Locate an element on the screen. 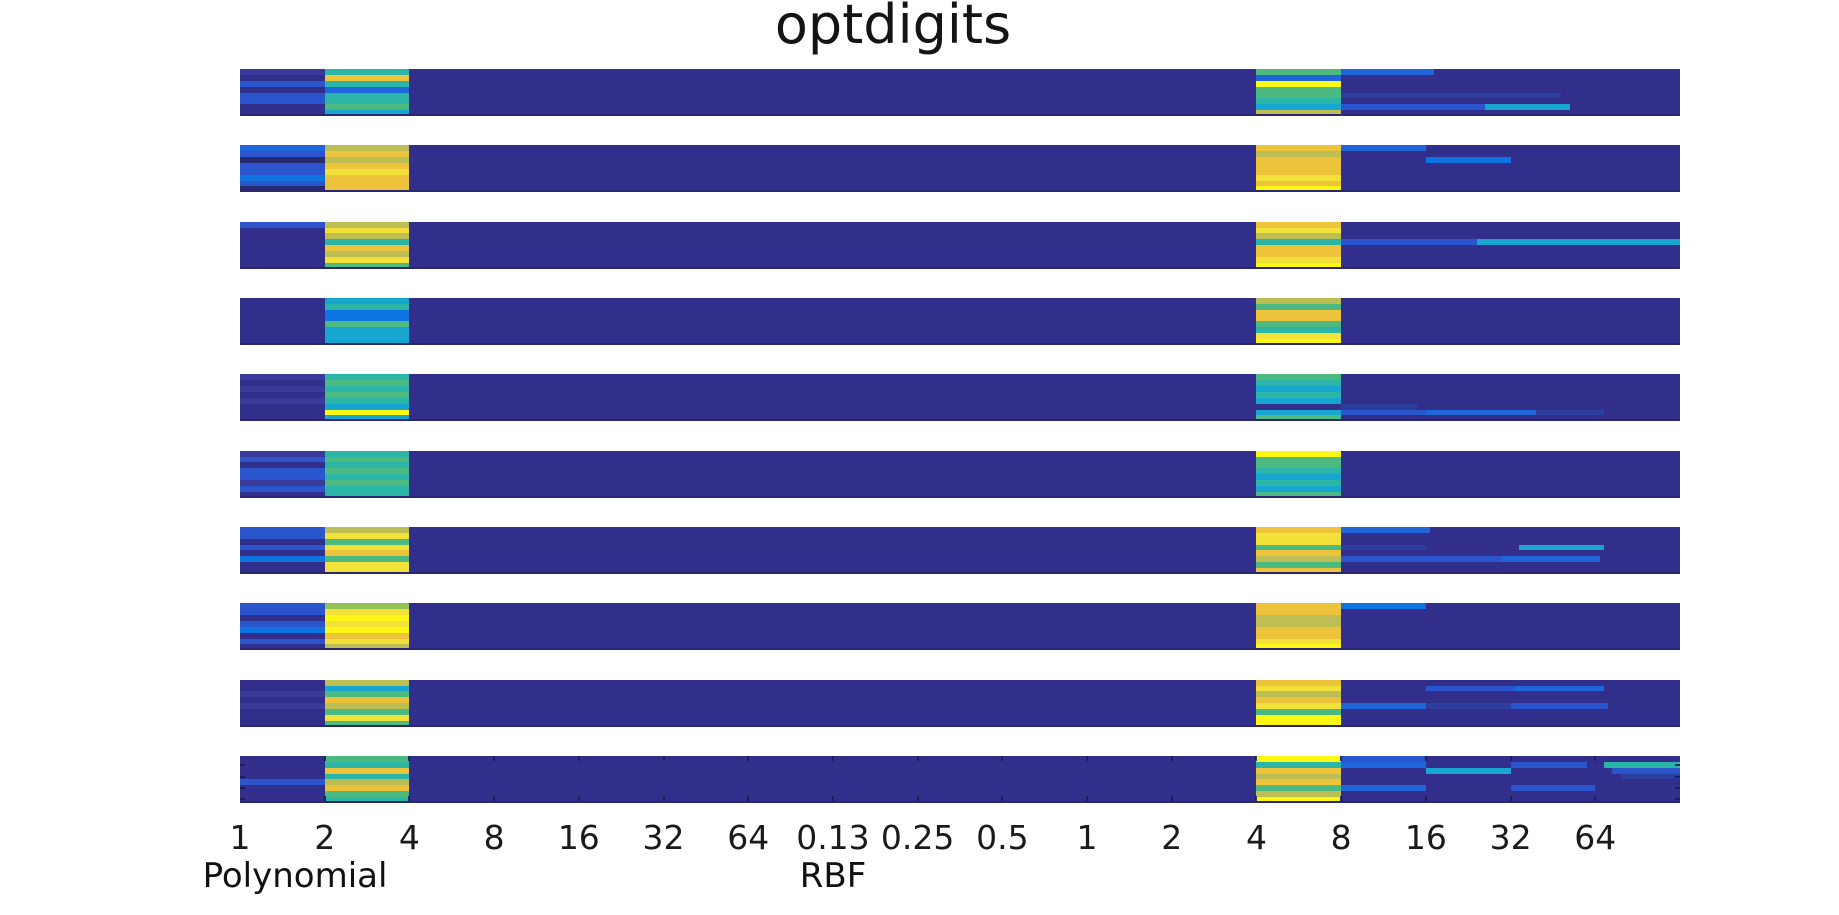 The width and height of the screenshot is (1839, 915). x-tick-label: 0.5 is located at coordinates (1002, 837).